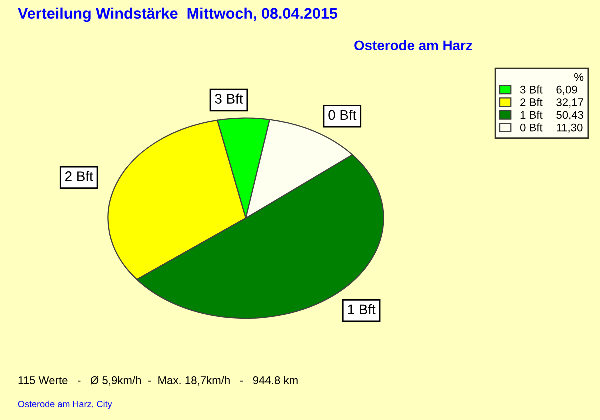 Image resolution: width=600 pixels, height=420 pixels. I want to click on text: 115 Werte - Ø 5,9km/h - Max. 18,7km/h - 944.8 km, so click(158, 381).